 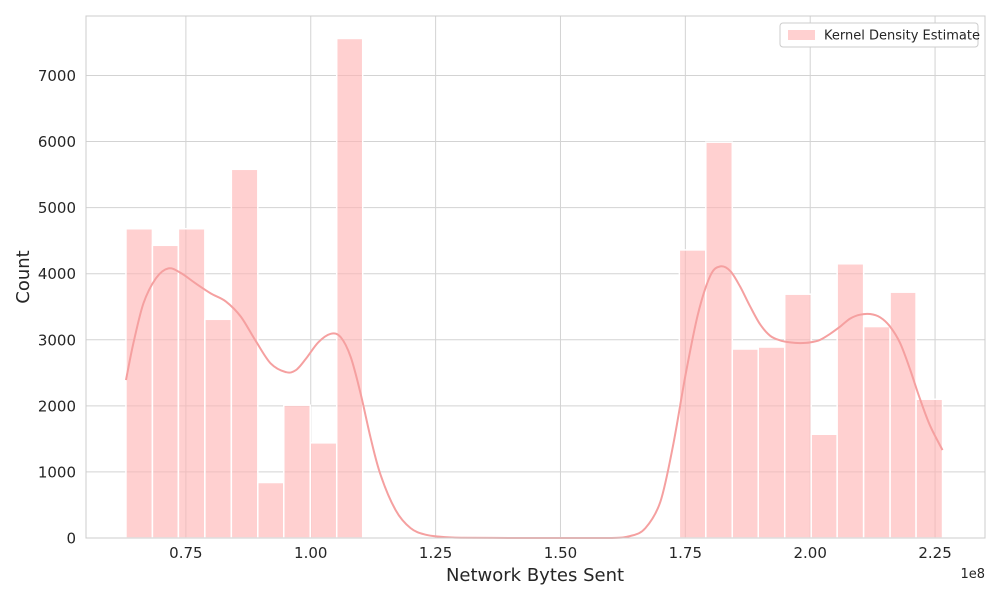 What do you see at coordinates (57, 142) in the screenshot?
I see `y-tick-label: 6000` at bounding box center [57, 142].